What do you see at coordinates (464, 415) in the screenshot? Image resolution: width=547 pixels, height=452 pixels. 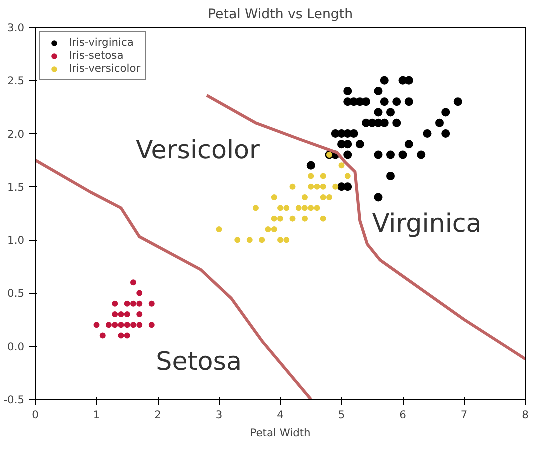 I see `x-tick-label: 7` at bounding box center [464, 415].